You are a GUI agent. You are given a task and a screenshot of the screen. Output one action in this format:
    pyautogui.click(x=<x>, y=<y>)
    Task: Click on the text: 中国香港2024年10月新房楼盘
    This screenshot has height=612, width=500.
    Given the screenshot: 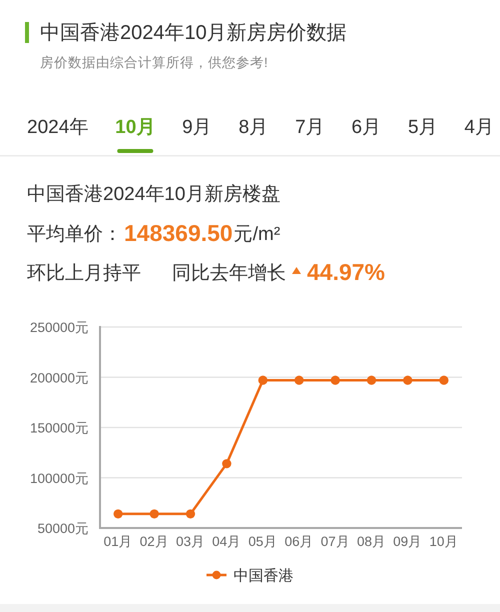 What is the action you would take?
    pyautogui.click(x=153, y=194)
    